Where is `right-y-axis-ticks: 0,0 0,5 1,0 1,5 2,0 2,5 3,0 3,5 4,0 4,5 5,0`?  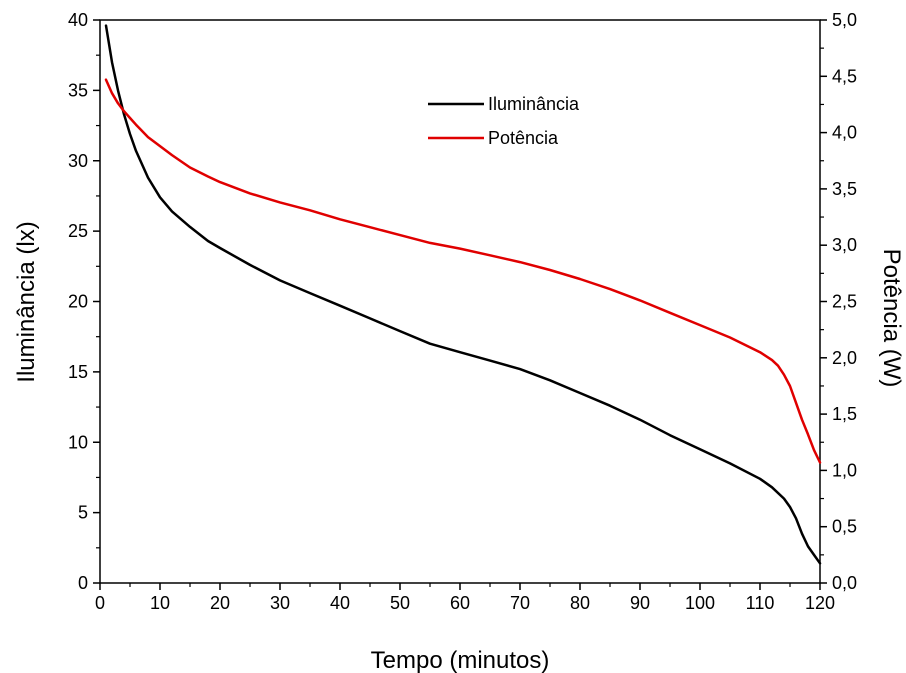 right-y-axis-ticks: 0,0 0,5 1,0 1,5 2,0 2,5 3,0 3,5 4,0 4,5 5,0 is located at coordinates (838, 301).